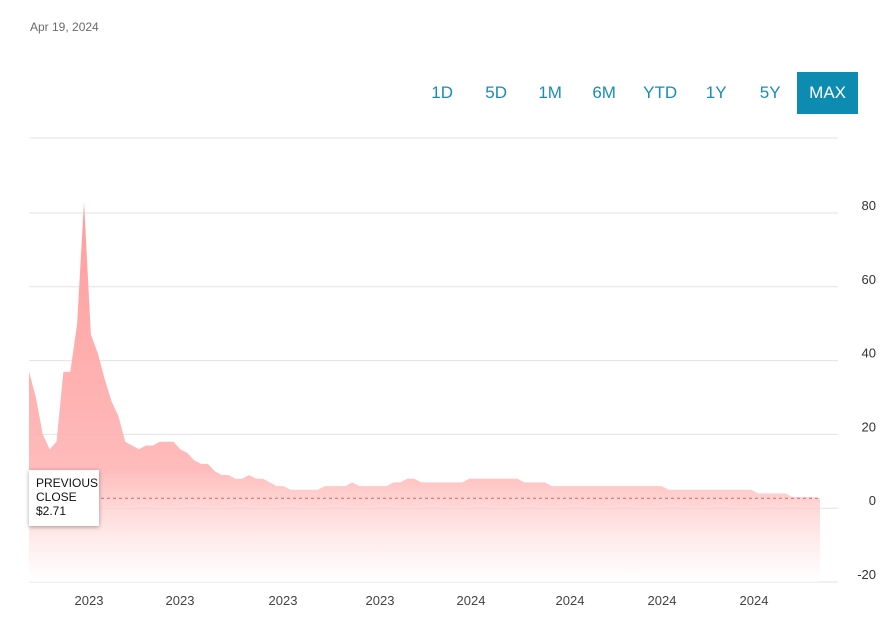 This screenshot has height=622, width=896. I want to click on y-tick-label: 60, so click(869, 279).